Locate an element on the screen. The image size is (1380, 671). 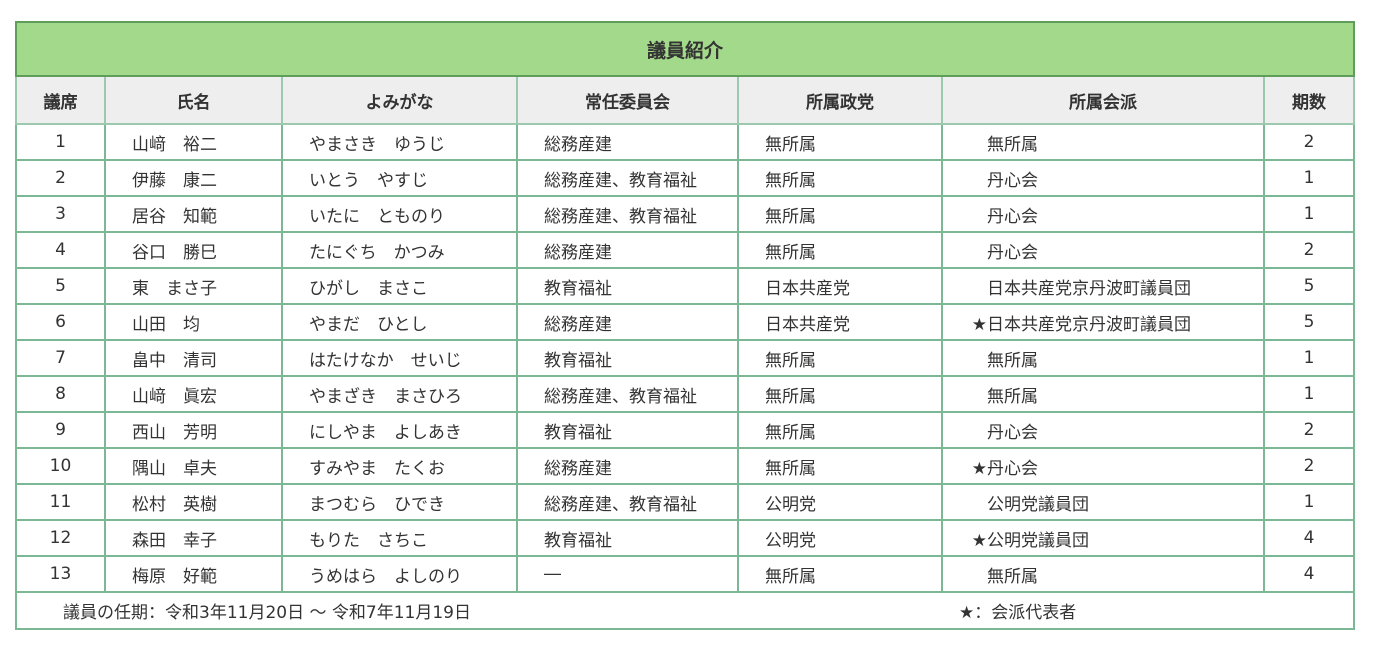
seat-cell: 5 is located at coordinates (60, 286).